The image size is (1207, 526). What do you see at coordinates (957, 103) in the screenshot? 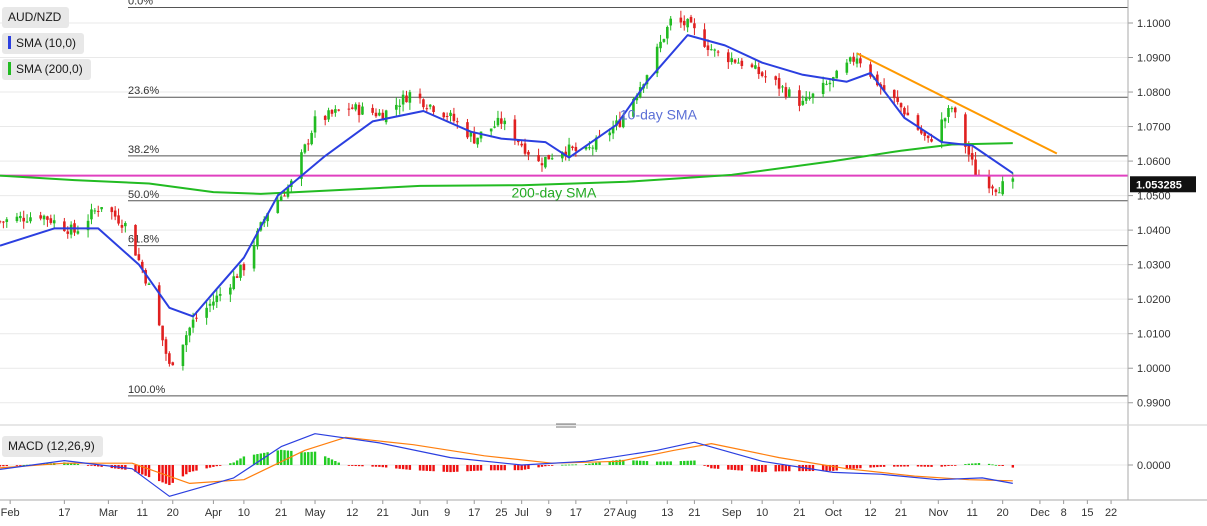
I see `resistance-trendline` at bounding box center [957, 103].